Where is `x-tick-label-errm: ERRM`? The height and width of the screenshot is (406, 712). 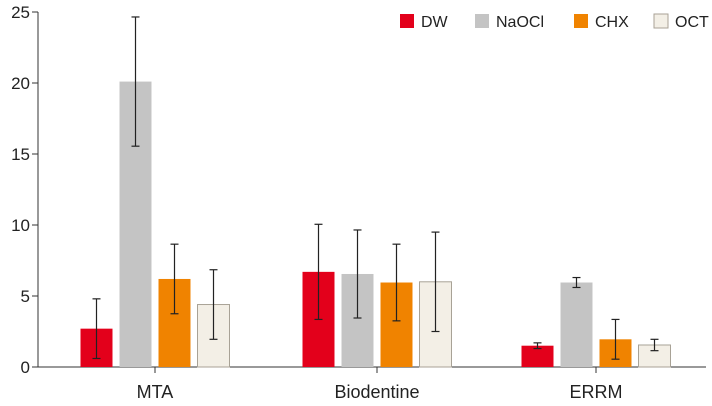
x-tick-label-errm: ERRM is located at coordinates (596, 392).